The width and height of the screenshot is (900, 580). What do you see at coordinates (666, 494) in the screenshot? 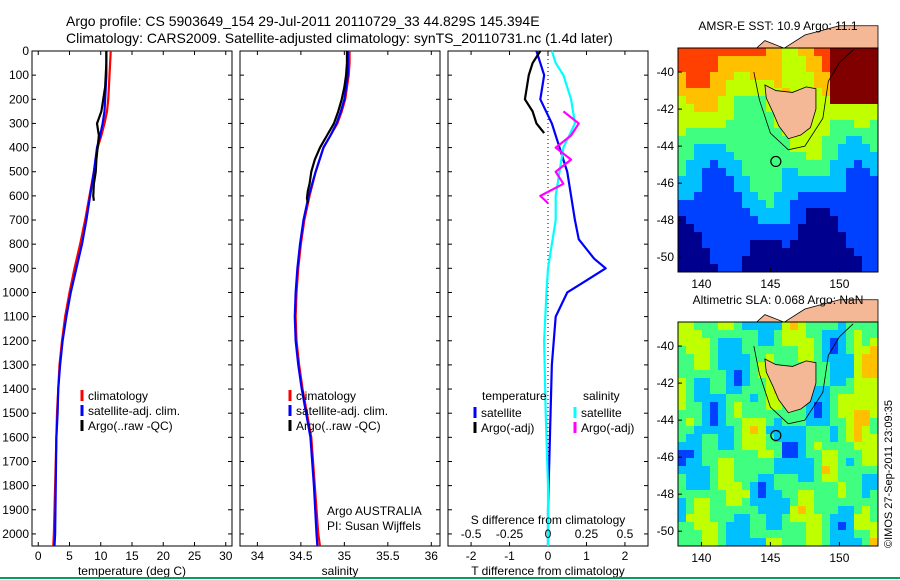
I see `y-tick-label: -48` at bounding box center [666, 494].